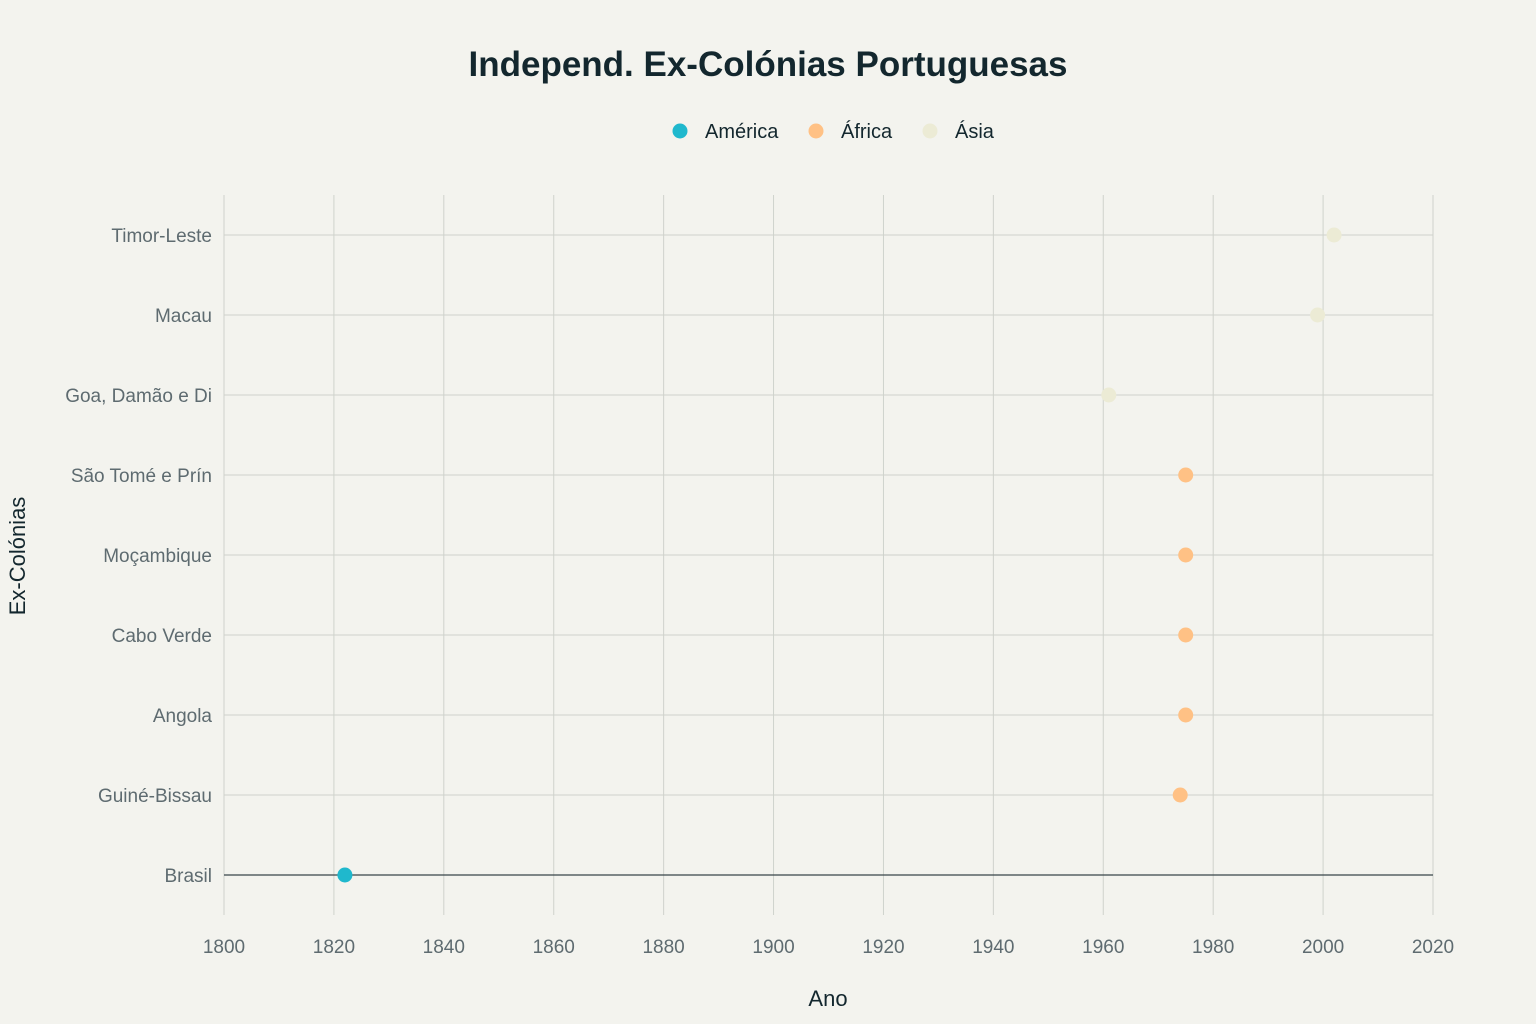 The width and height of the screenshot is (1536, 1024). I want to click on x-tick-label: 1800, so click(224, 947).